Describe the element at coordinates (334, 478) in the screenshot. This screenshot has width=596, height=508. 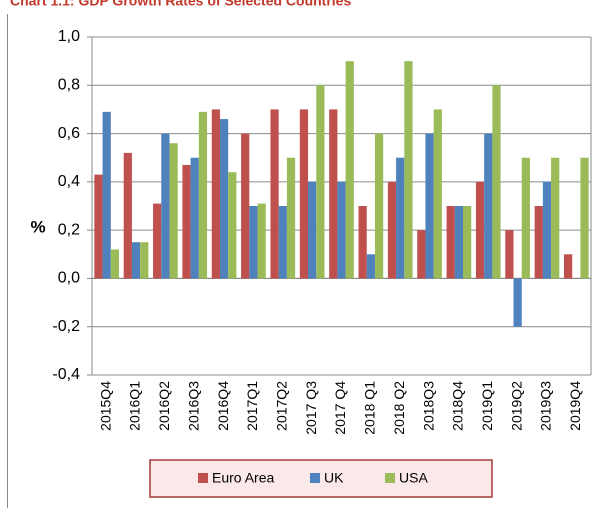
I see `legend-label: UK` at that location.